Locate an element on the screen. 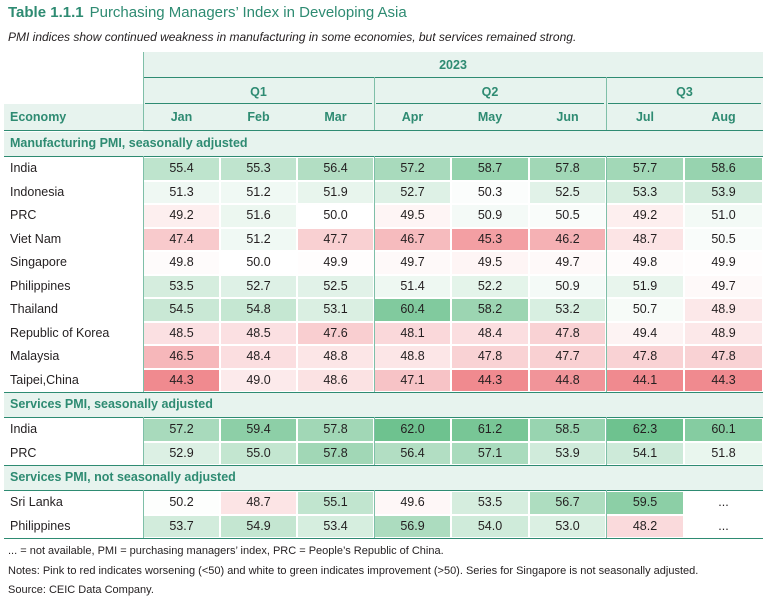 This screenshot has width=769, height=603. pmi-value-cell: 49.4 is located at coordinates (645, 333).